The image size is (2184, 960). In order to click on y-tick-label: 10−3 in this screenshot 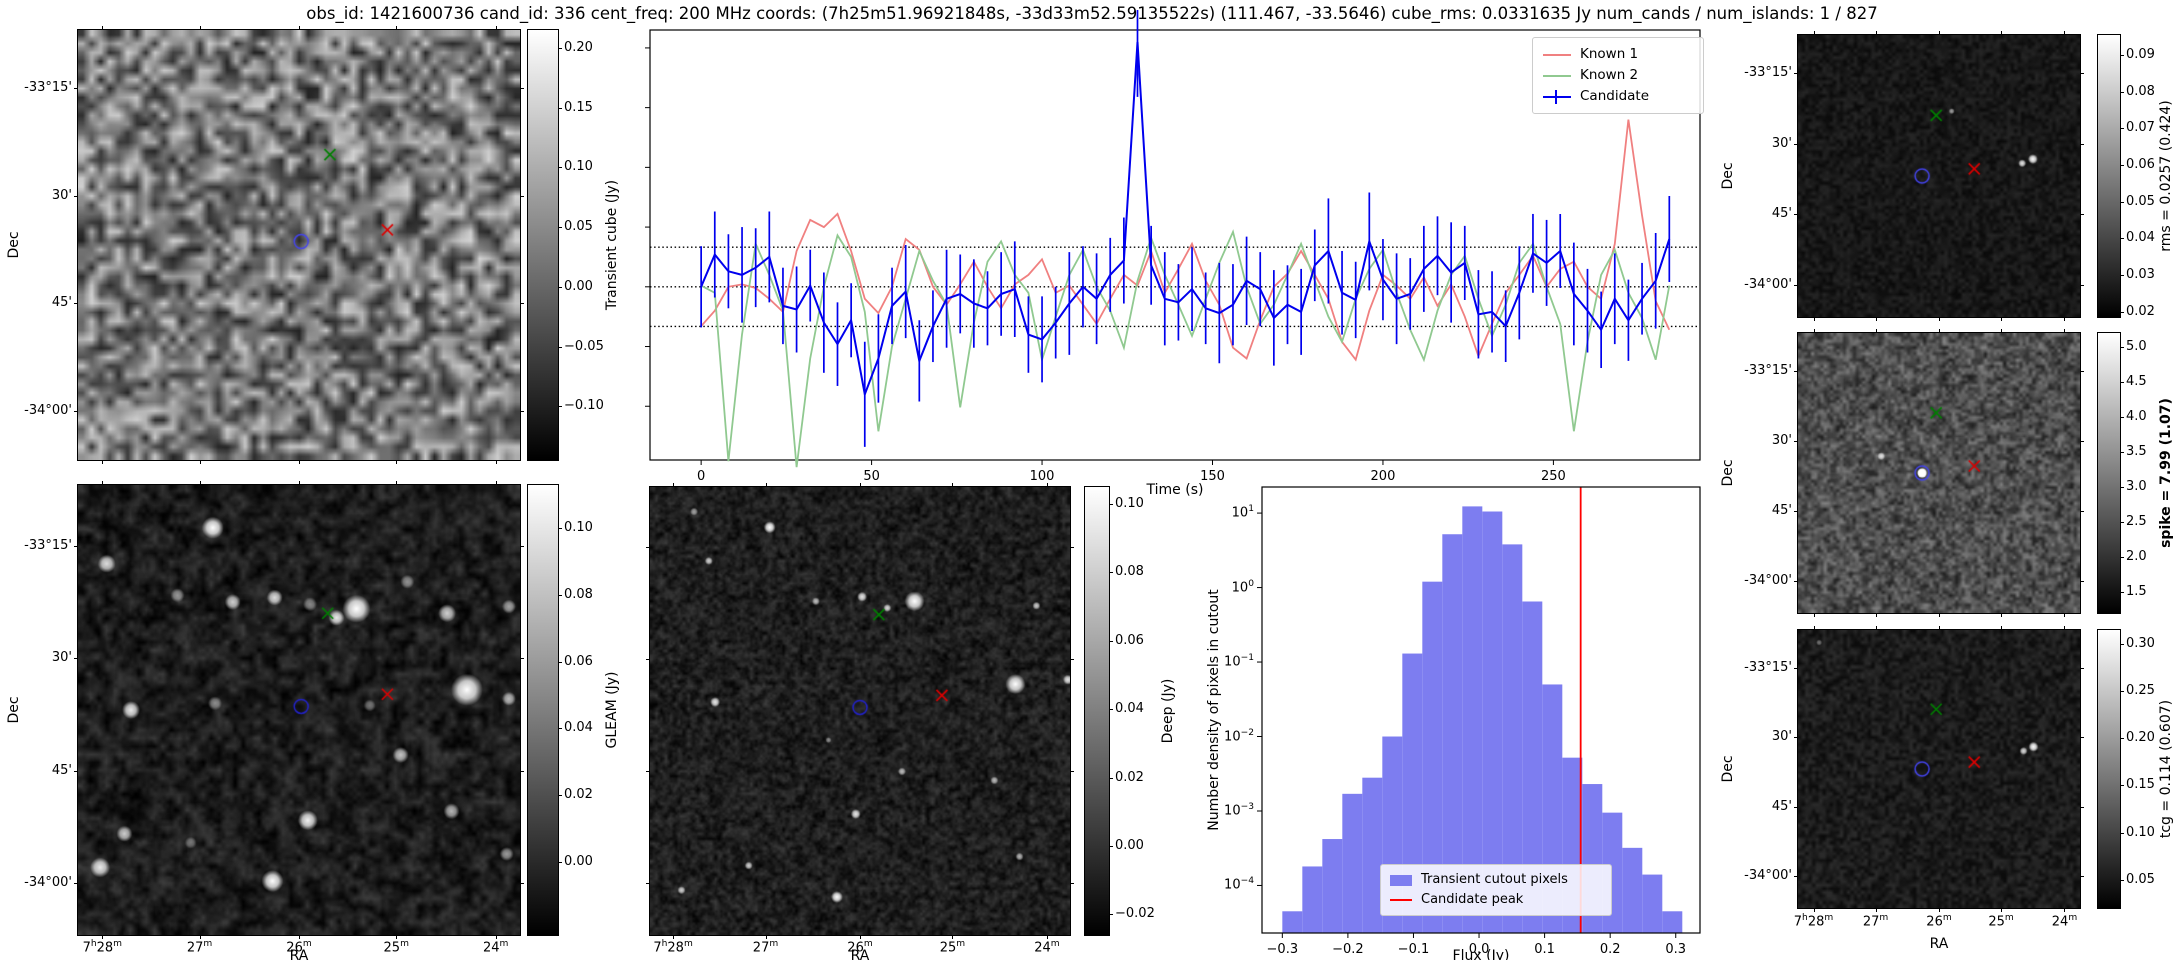, I will do `click(1239, 810)`.